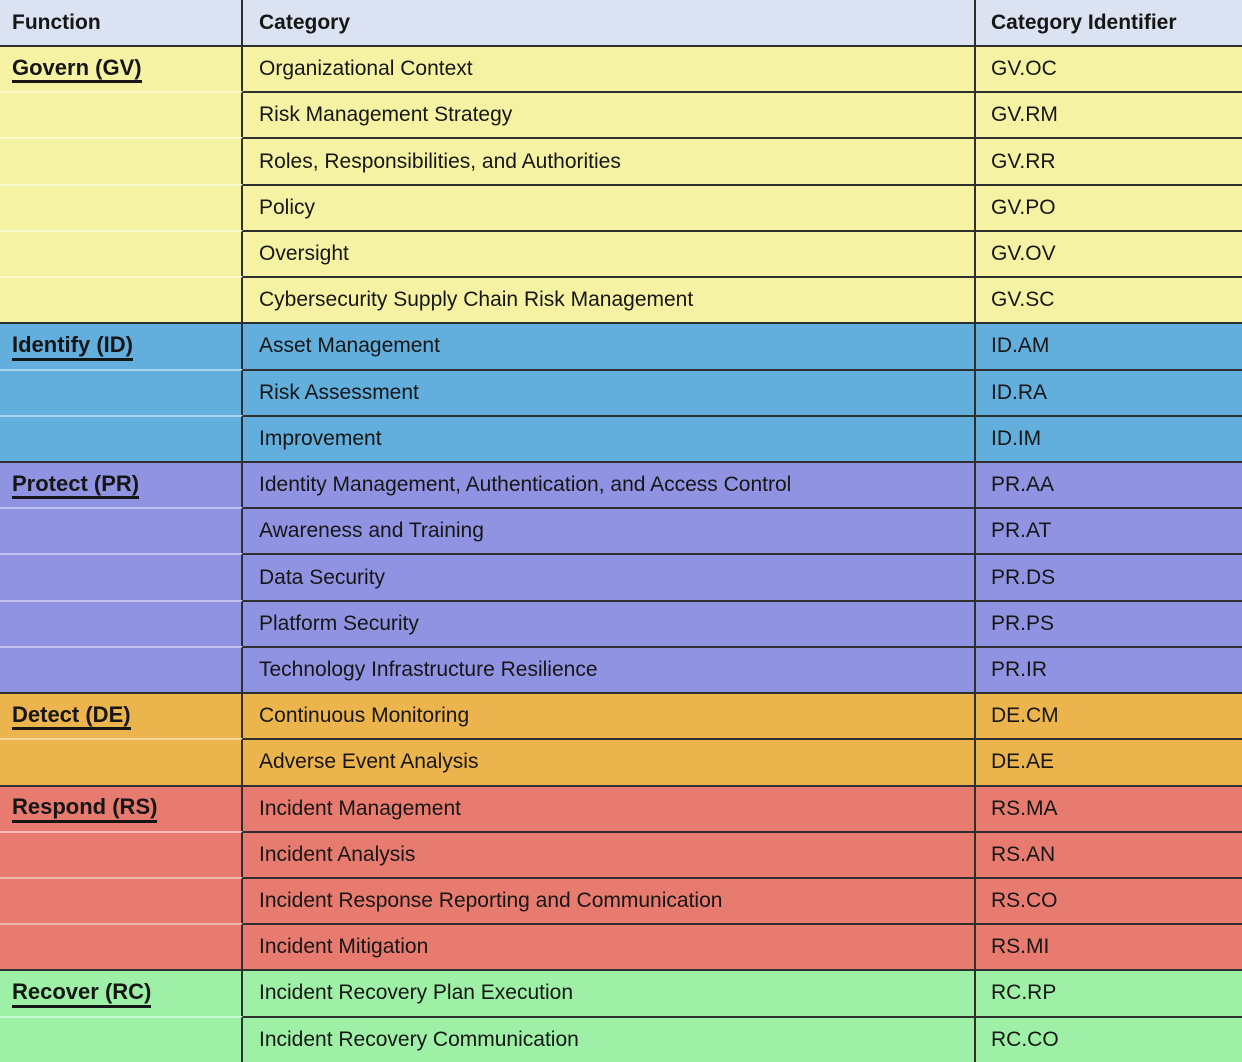  What do you see at coordinates (609, 992) in the screenshot?
I see `category-cell: Incident Recovery Plan Execution` at bounding box center [609, 992].